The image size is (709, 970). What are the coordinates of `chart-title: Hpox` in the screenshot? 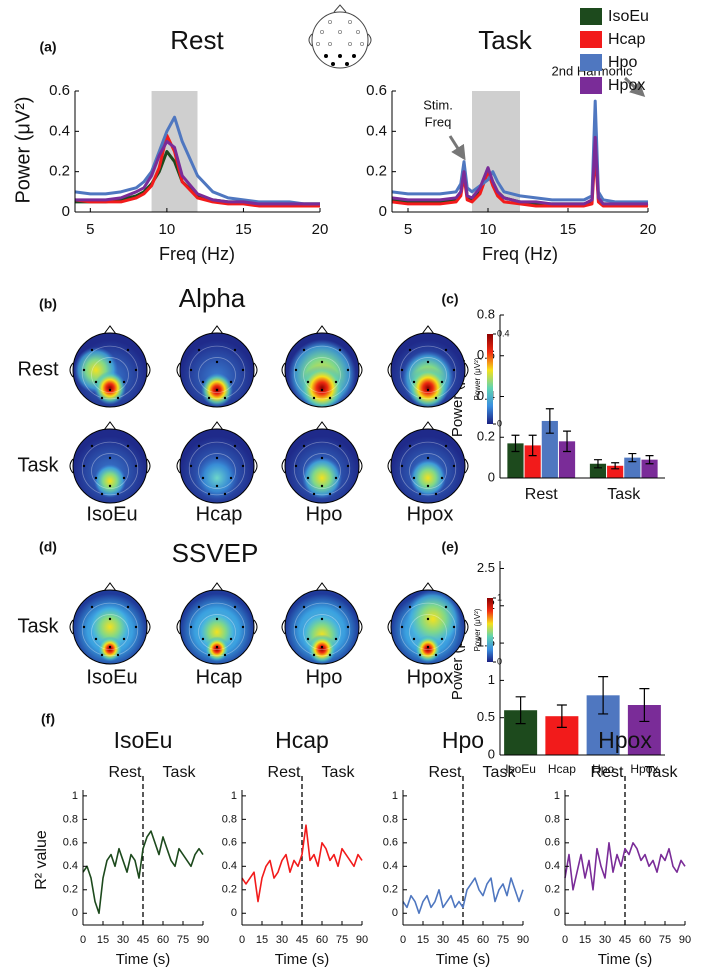 It's located at (625, 740).